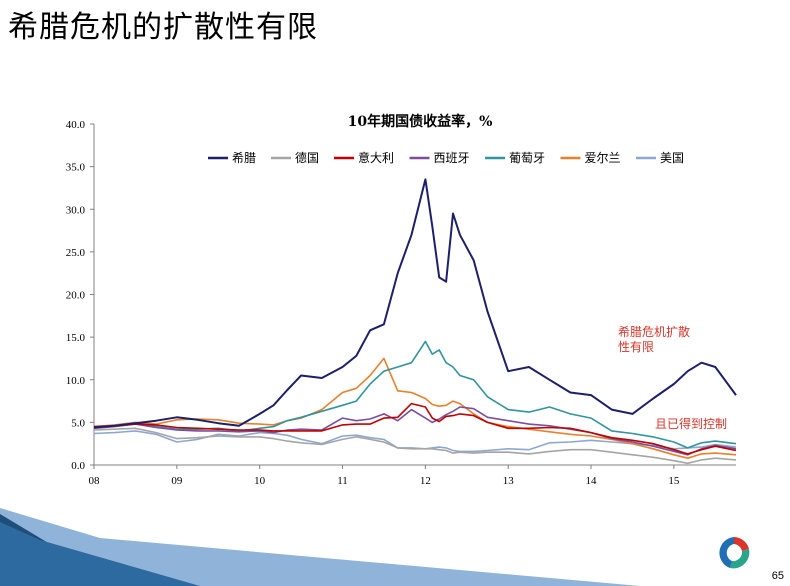 The width and height of the screenshot is (790, 586). Describe the element at coordinates (376, 157) in the screenshot. I see `legend-label: 意大利` at that location.